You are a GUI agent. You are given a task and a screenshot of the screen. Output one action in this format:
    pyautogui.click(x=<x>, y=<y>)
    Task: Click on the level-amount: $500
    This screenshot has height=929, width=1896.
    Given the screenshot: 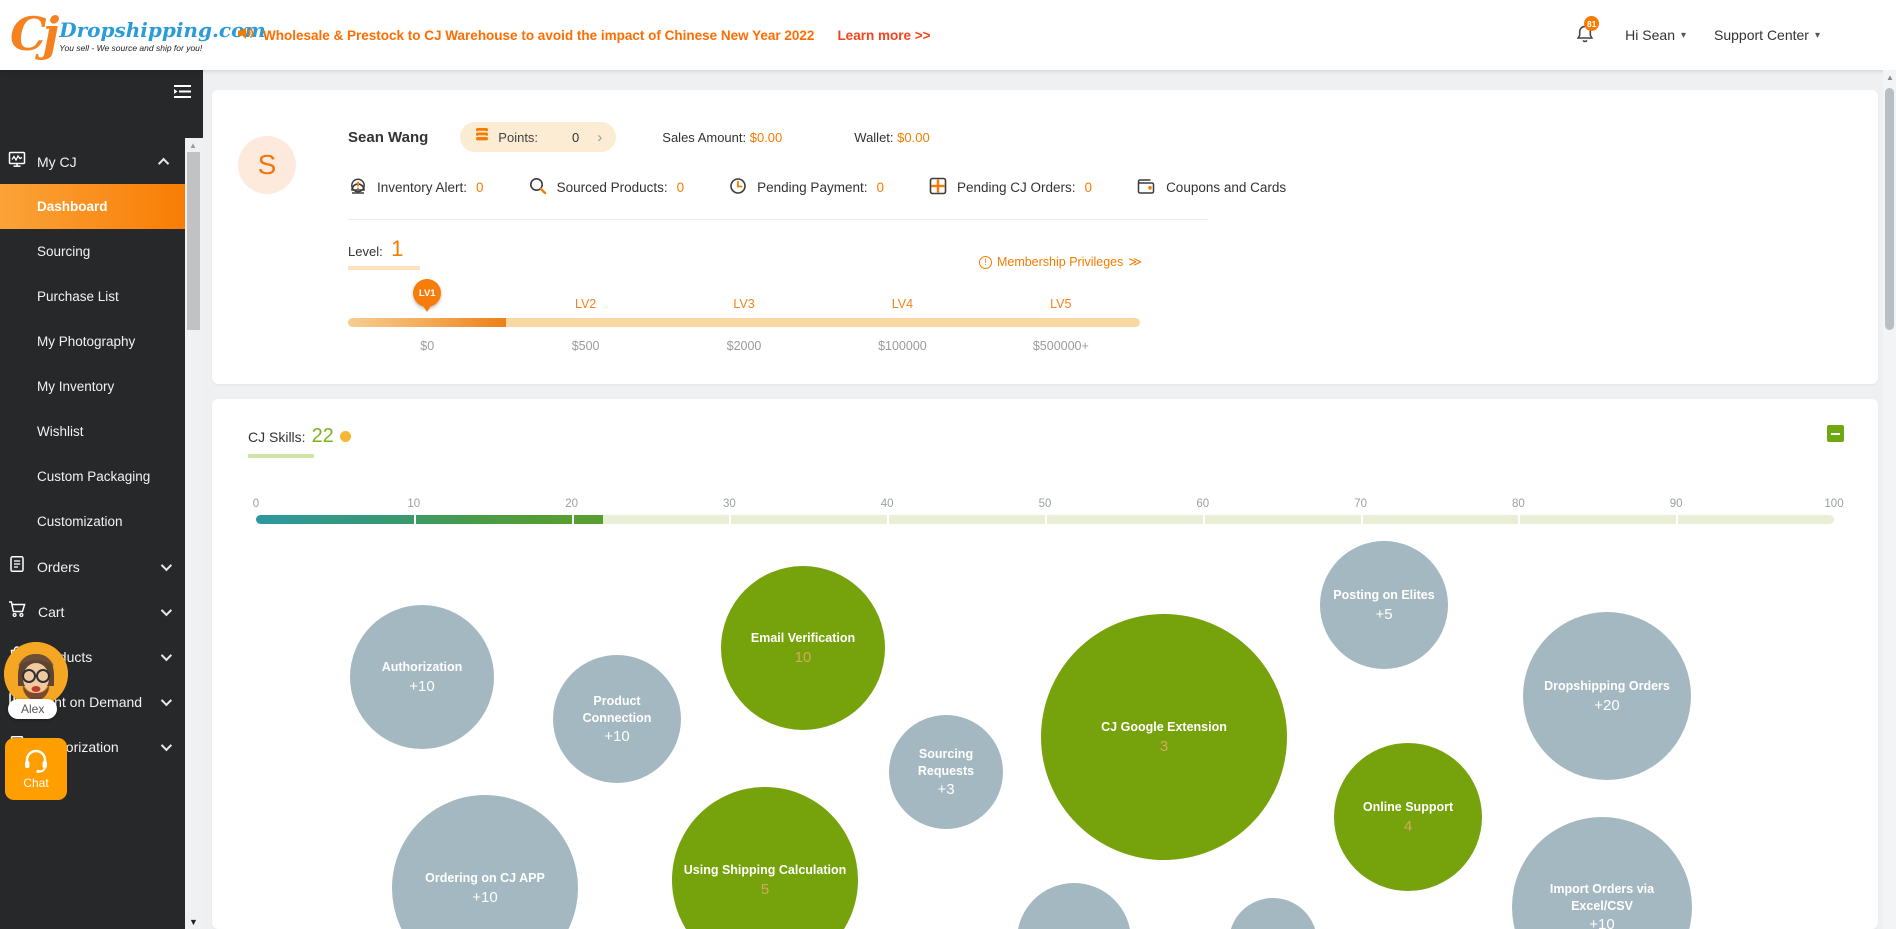 What is the action you would take?
    pyautogui.click(x=585, y=346)
    